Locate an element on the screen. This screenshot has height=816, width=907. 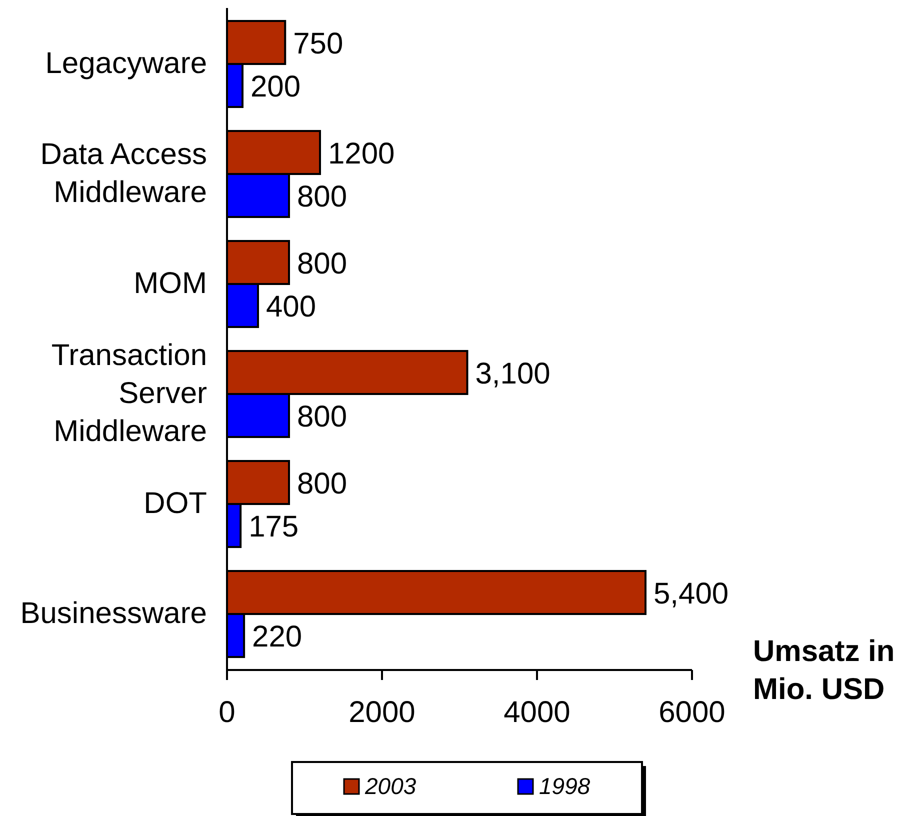
data-label: 175 is located at coordinates (273, 527).